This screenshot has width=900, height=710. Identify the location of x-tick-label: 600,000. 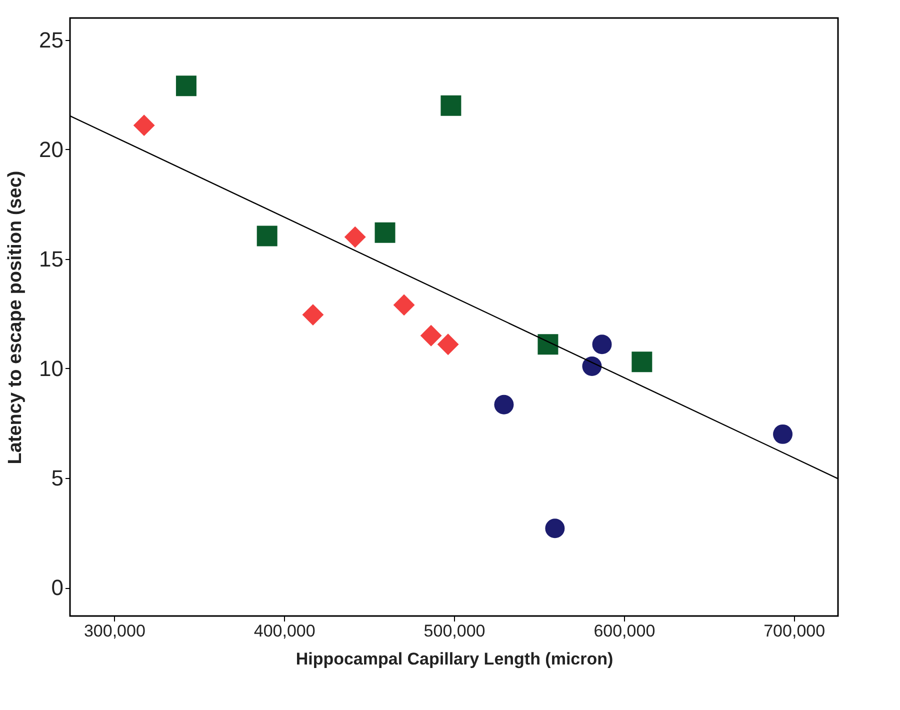
(625, 631).